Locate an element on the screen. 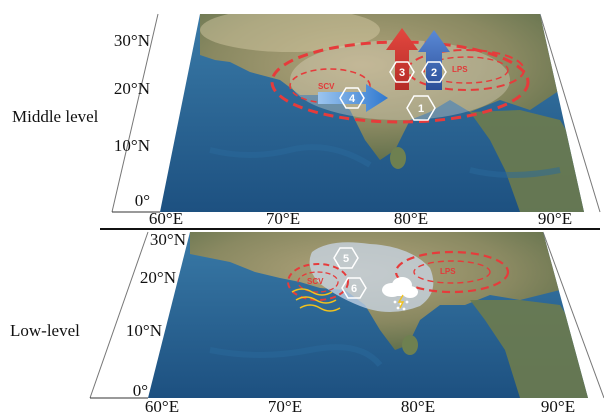  lat-tick-10n-low: 10°N is located at coordinates (144, 330).